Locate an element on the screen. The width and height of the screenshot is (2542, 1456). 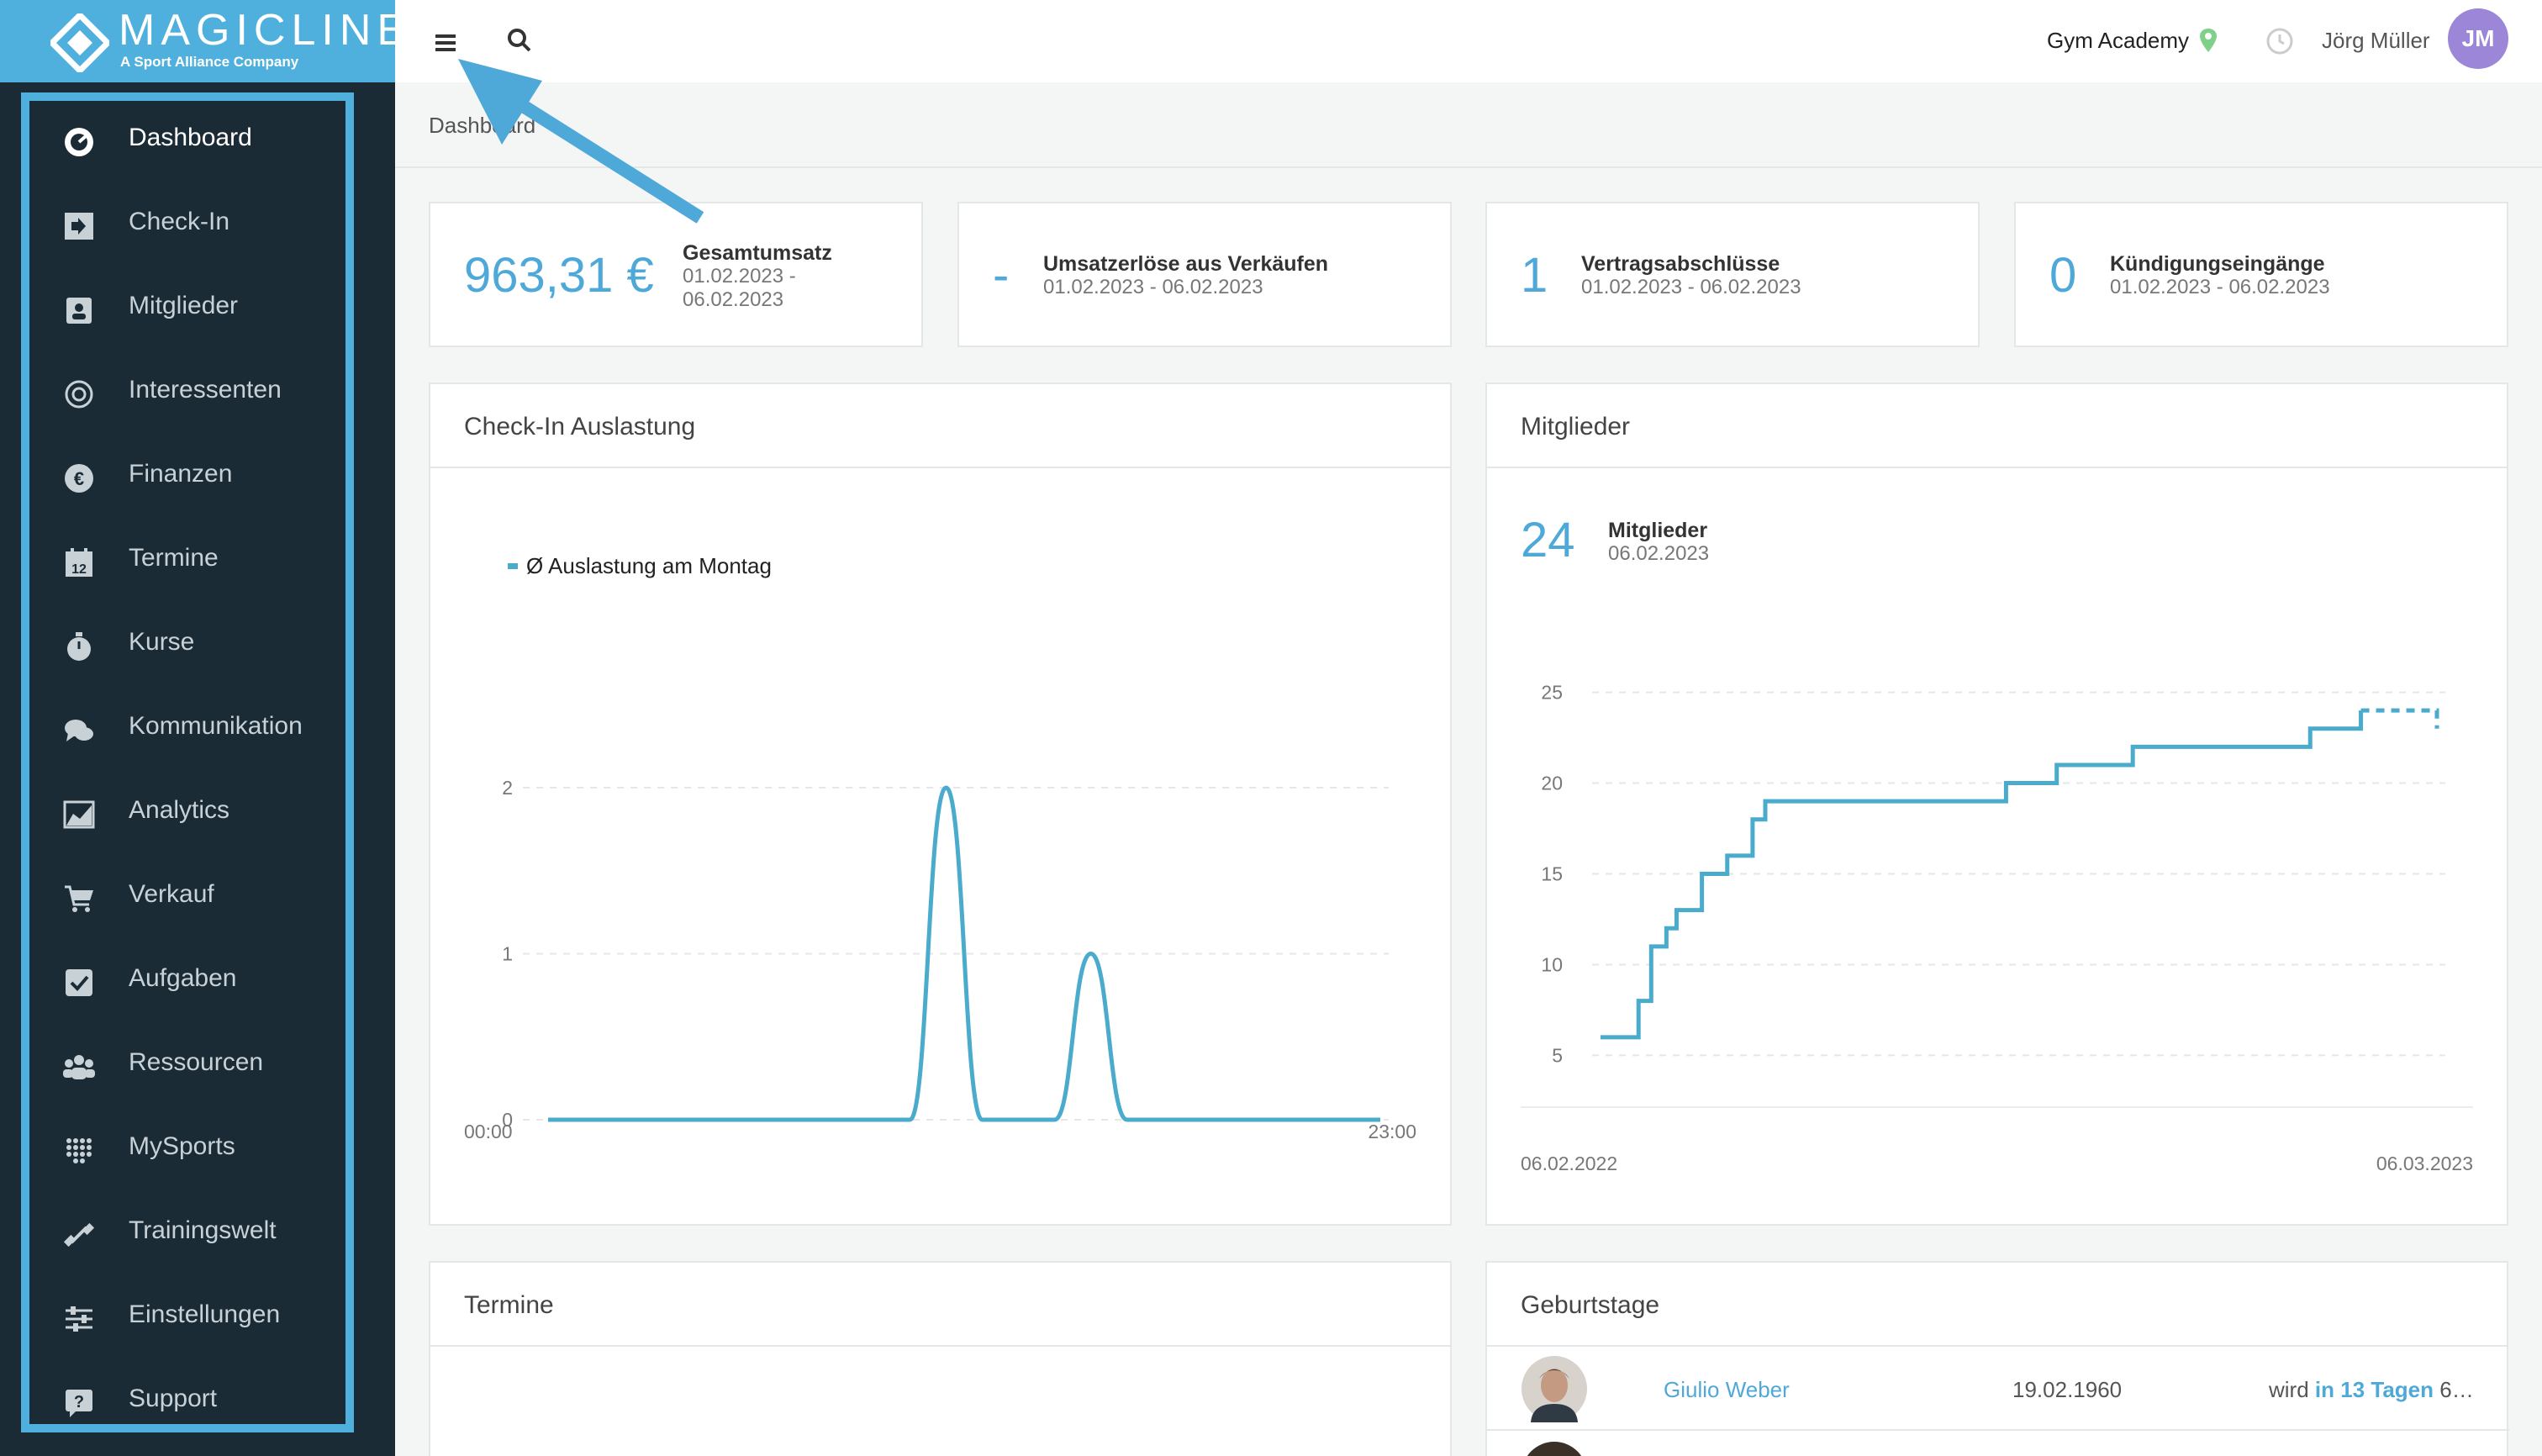
members-icon is located at coordinates (79, 311).